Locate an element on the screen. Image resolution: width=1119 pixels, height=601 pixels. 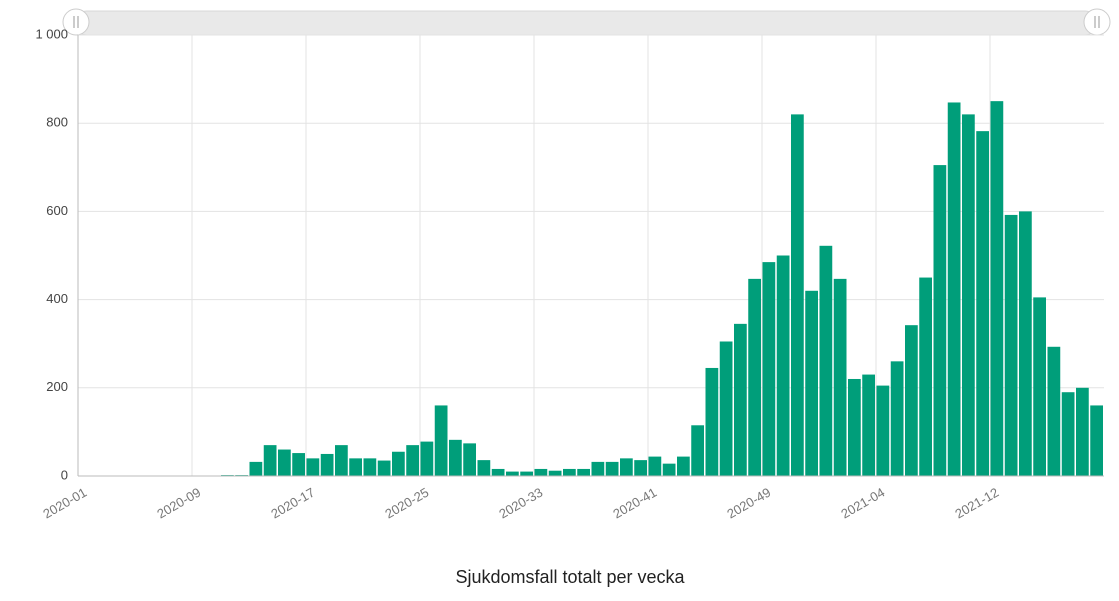
y-tick-label: 0 is located at coordinates (64, 474).